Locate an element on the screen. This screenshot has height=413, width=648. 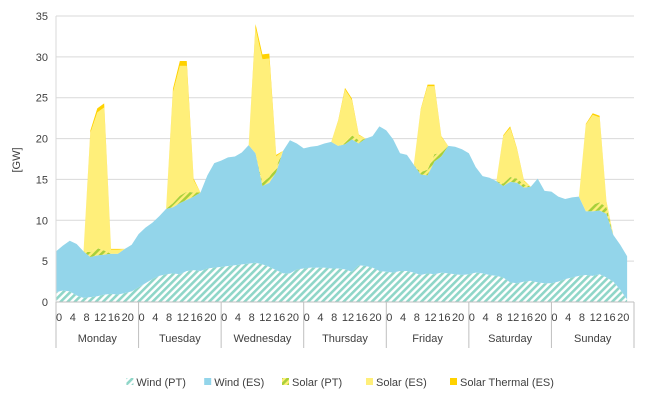
y-tick-label: 25 is located at coordinates (42, 99).